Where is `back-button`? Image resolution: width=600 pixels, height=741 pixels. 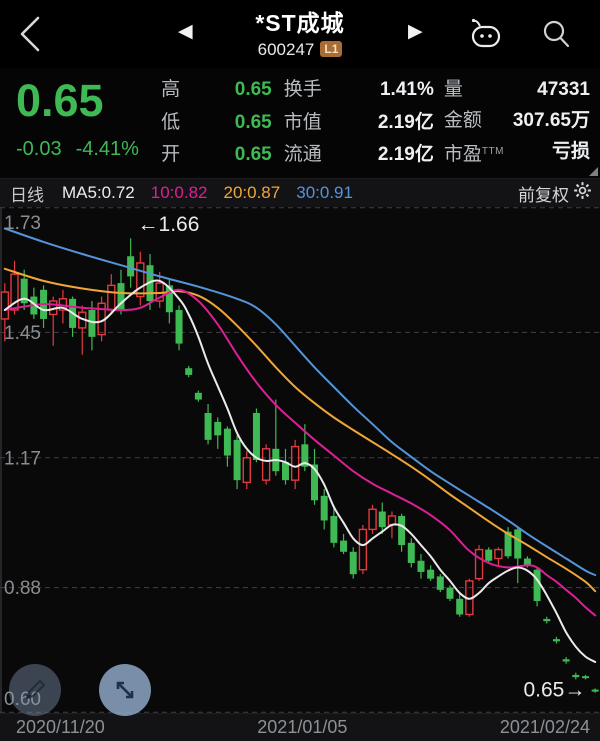 back-button is located at coordinates (31, 34).